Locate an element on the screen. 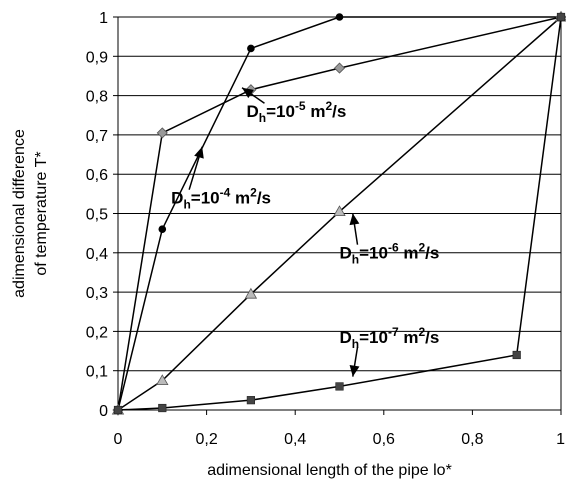  x-tick-label: 0,6 is located at coordinates (384, 439).